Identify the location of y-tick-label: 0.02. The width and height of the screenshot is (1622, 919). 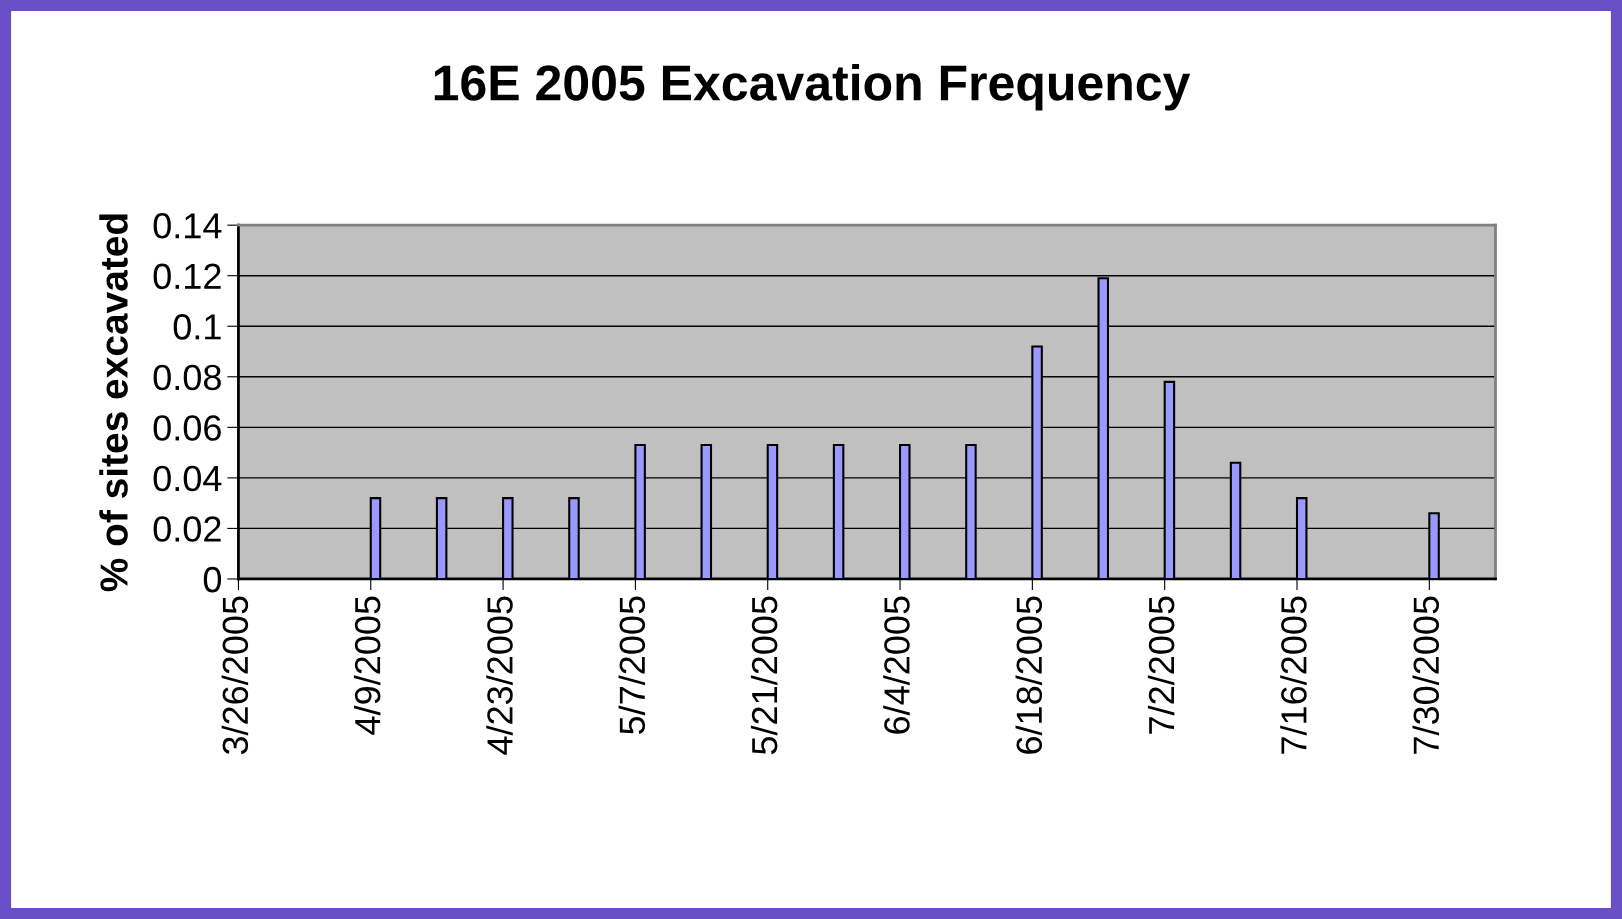
(187, 529).